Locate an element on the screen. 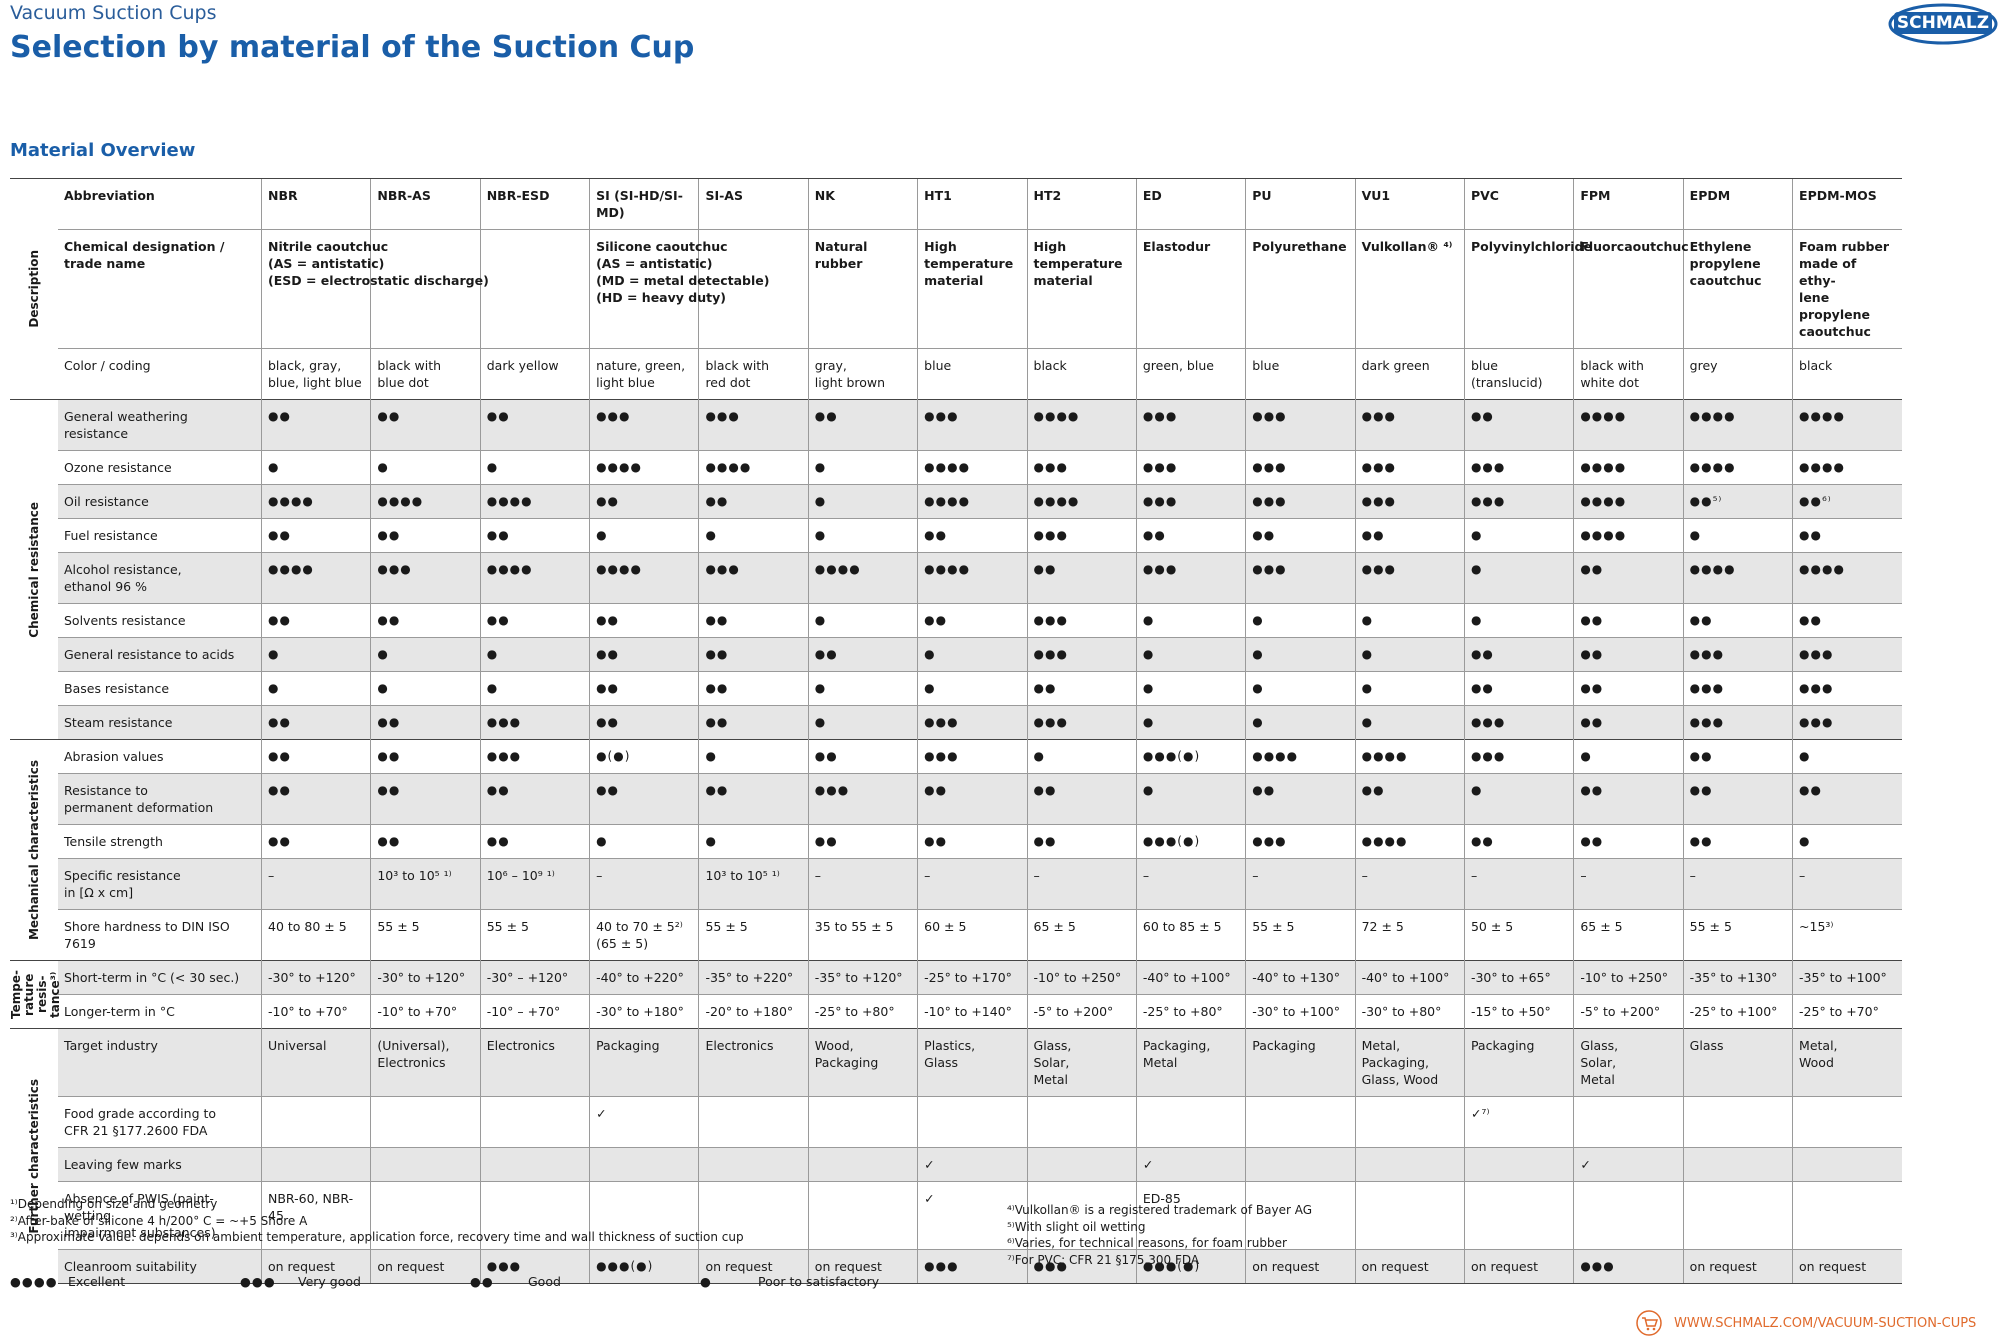 Image resolution: width=2000 pixels, height=1337 pixels. table-cell: ED-85 is located at coordinates (1190, 1215).